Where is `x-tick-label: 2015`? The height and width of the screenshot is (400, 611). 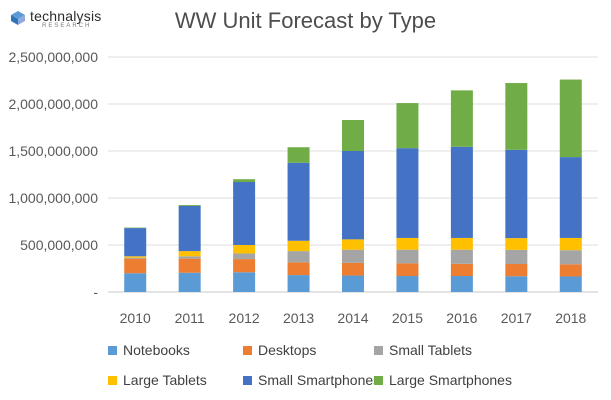
x-tick-label: 2015 is located at coordinates (407, 318).